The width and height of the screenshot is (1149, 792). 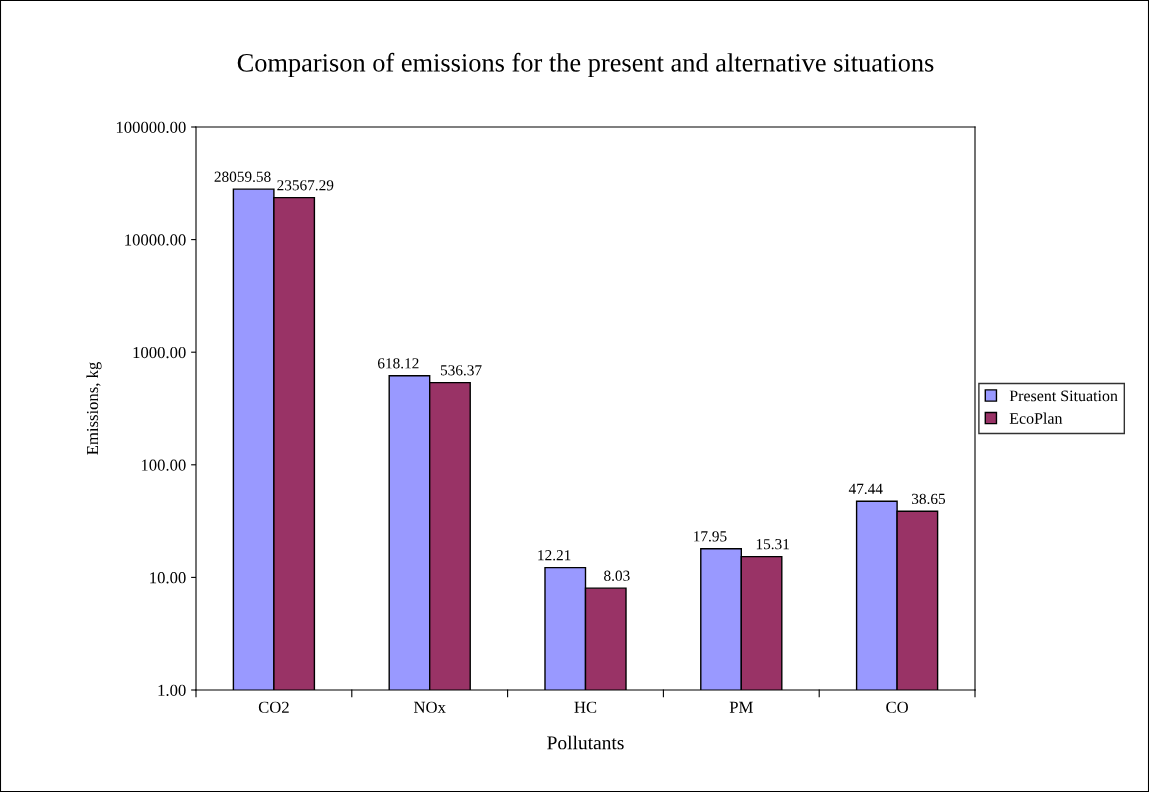 I want to click on chart-title: Comparison of emissions for the present and alternative situations, so click(x=585, y=65).